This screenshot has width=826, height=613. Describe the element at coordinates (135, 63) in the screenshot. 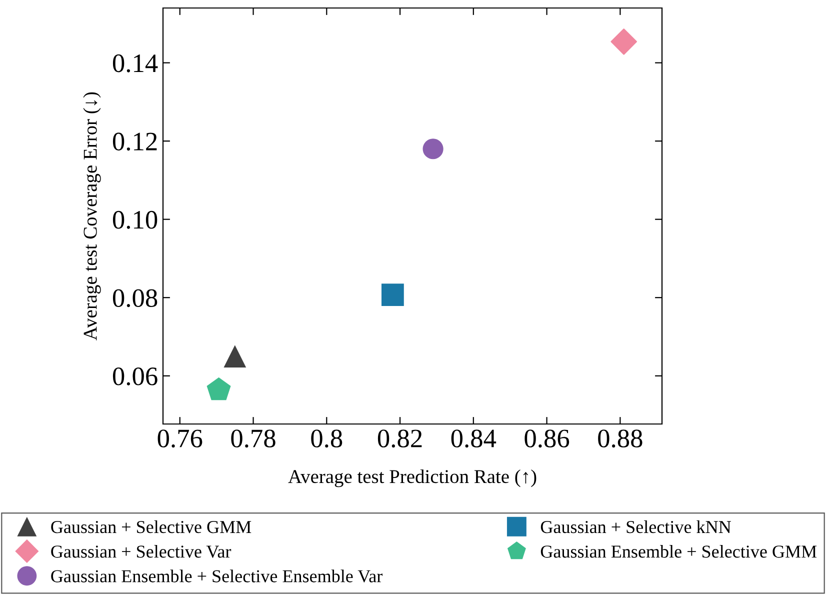

I see `y-tick-label: 0.14` at that location.